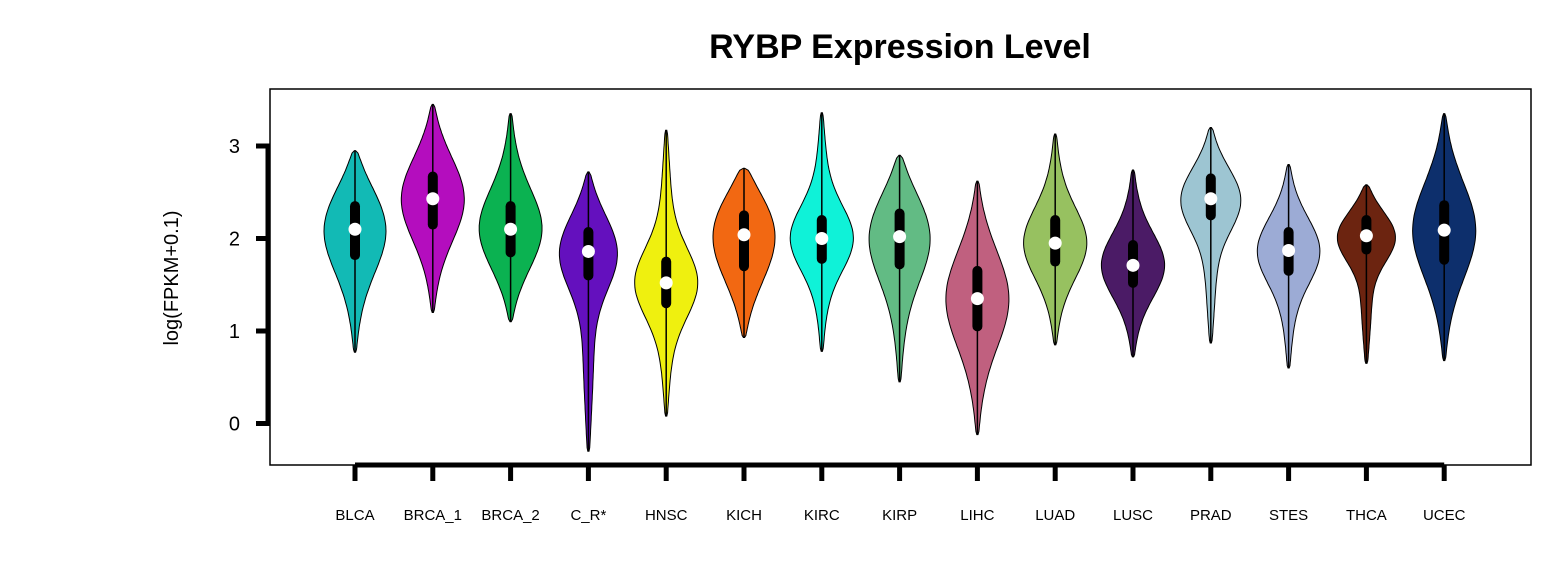  I want to click on y-tick-label: 3, so click(234, 147).